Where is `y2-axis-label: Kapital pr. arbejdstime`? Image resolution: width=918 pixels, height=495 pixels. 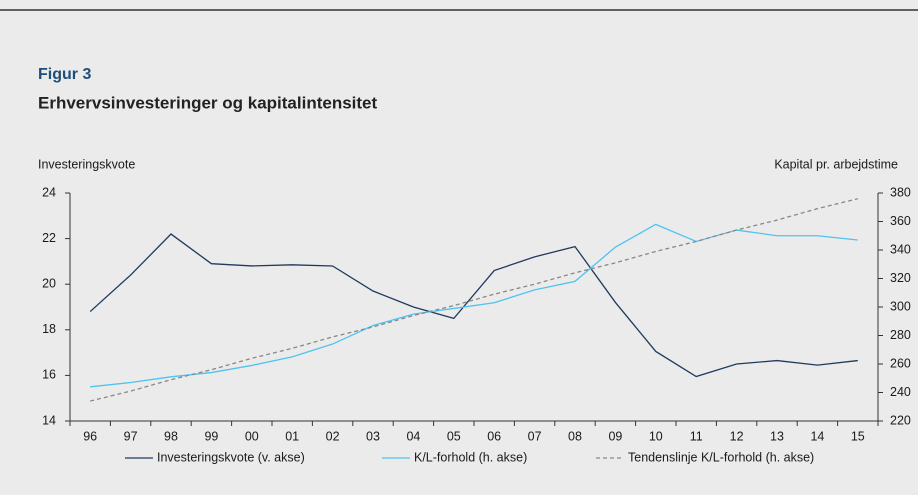
y2-axis-label: Kapital pr. arbejdstime is located at coordinates (836, 164).